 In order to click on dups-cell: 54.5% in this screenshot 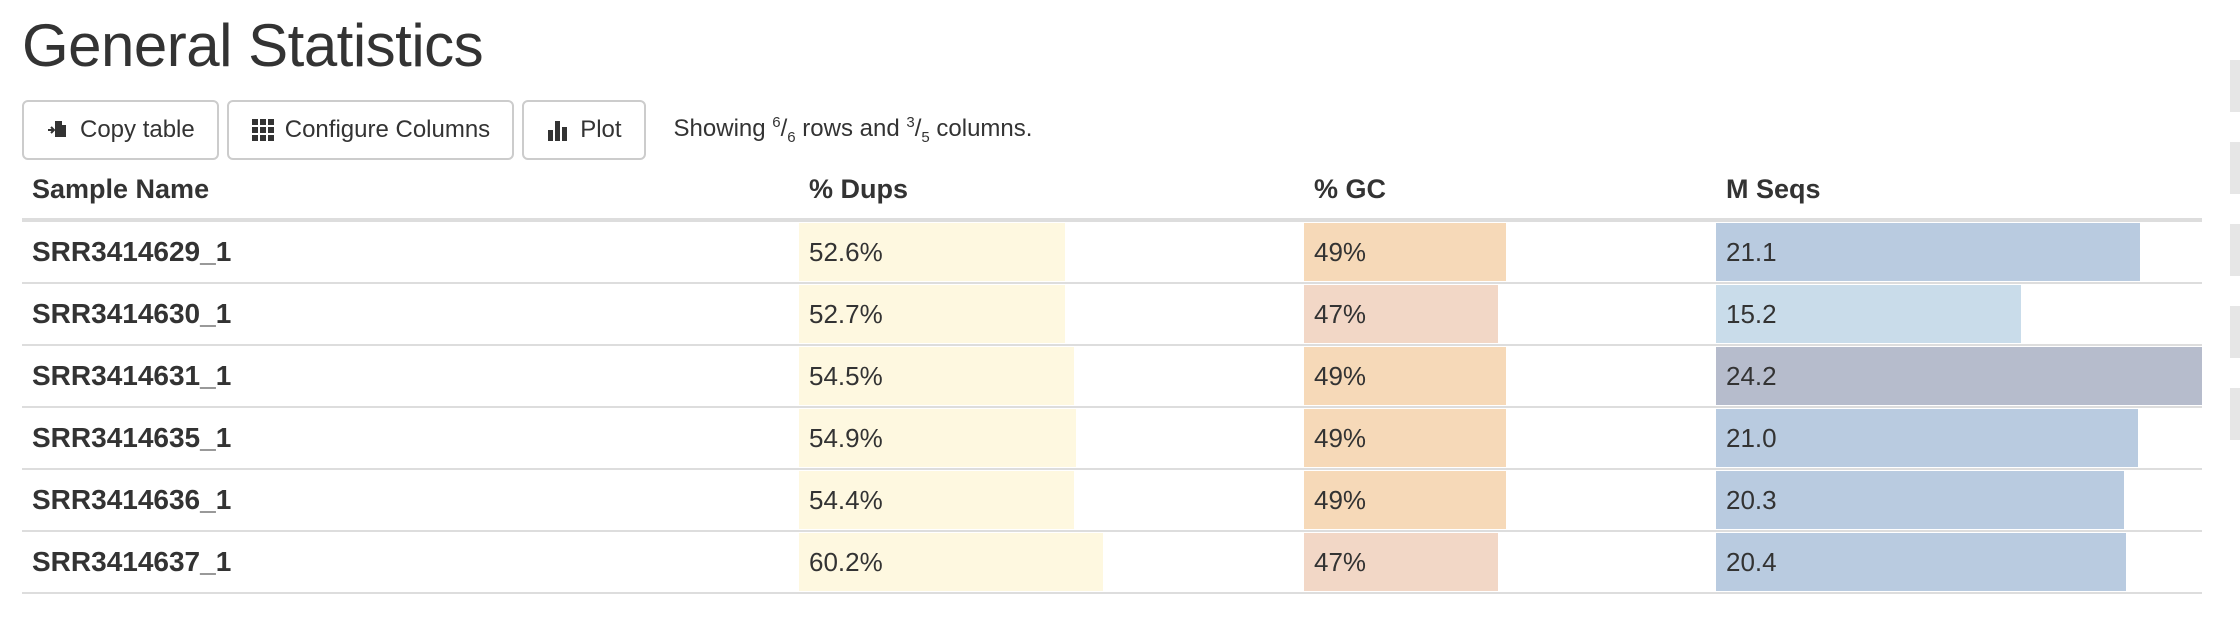, I will do `click(1051, 376)`.